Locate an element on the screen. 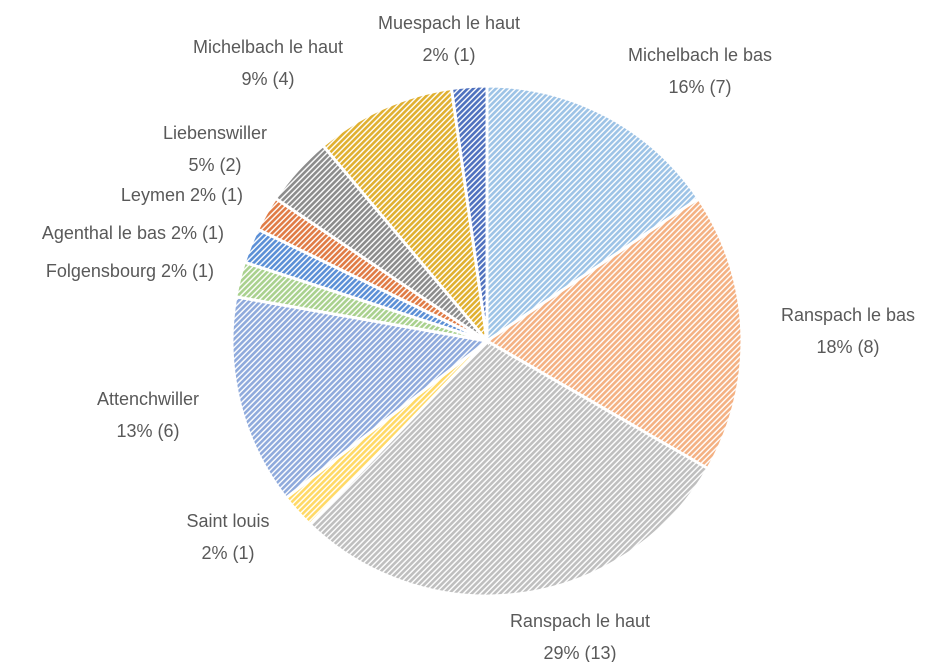 This screenshot has width=927, height=662. category-label: Leymen is located at coordinates (153, 195).